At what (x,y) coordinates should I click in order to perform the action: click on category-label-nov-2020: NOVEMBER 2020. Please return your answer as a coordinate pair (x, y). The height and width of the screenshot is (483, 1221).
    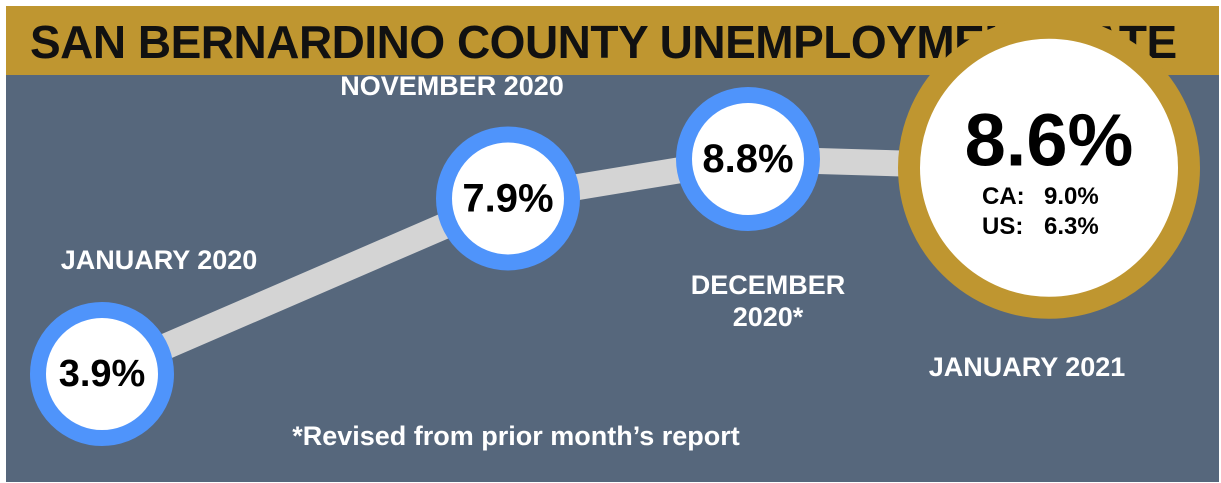
    Looking at the image, I should click on (452, 86).